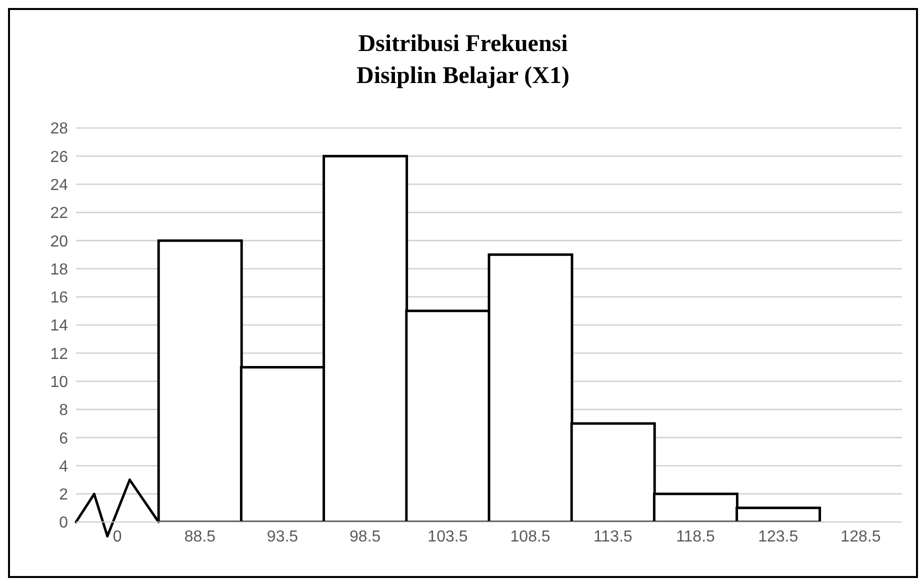 This screenshot has width=924, height=588. Describe the element at coordinates (365, 537) in the screenshot. I see `x-tick-label: 98.5` at that location.